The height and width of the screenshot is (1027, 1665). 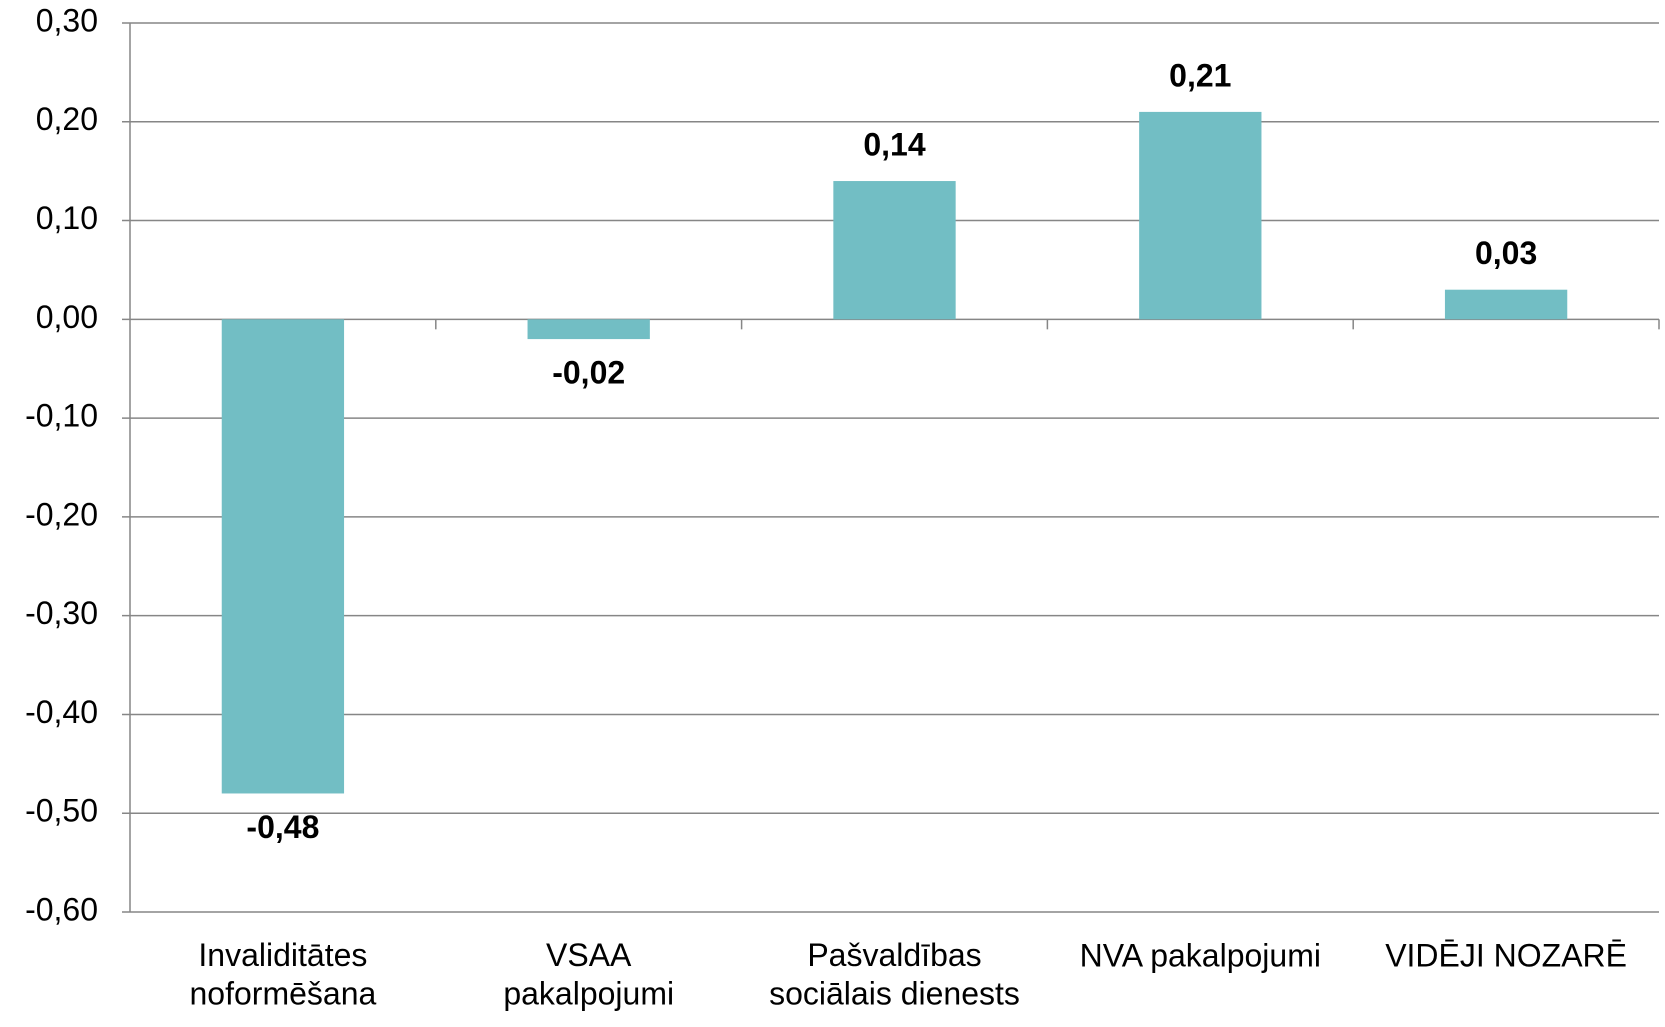 I want to click on value-label: -0,02, so click(x=588, y=373).